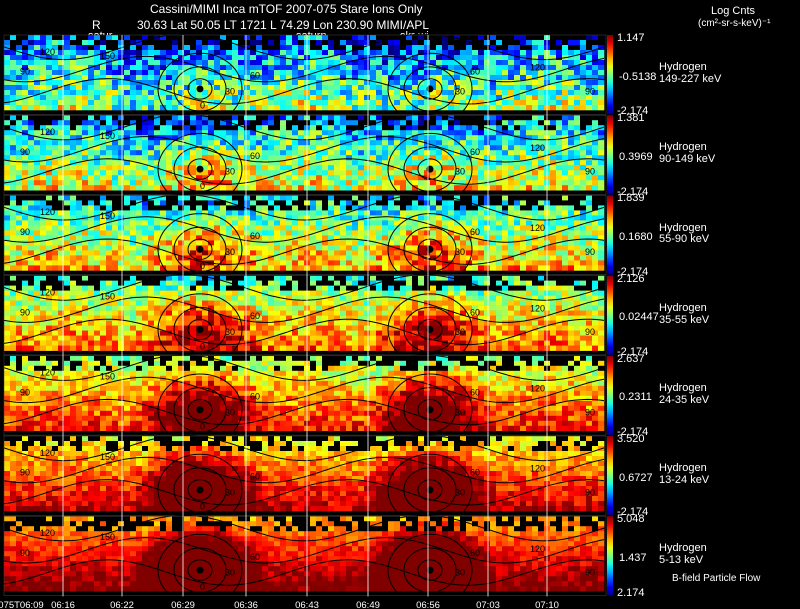 This screenshot has width=800, height=609. Describe the element at coordinates (684, 480) in the screenshot. I see `energy-label-6: 13-24 keV` at that location.